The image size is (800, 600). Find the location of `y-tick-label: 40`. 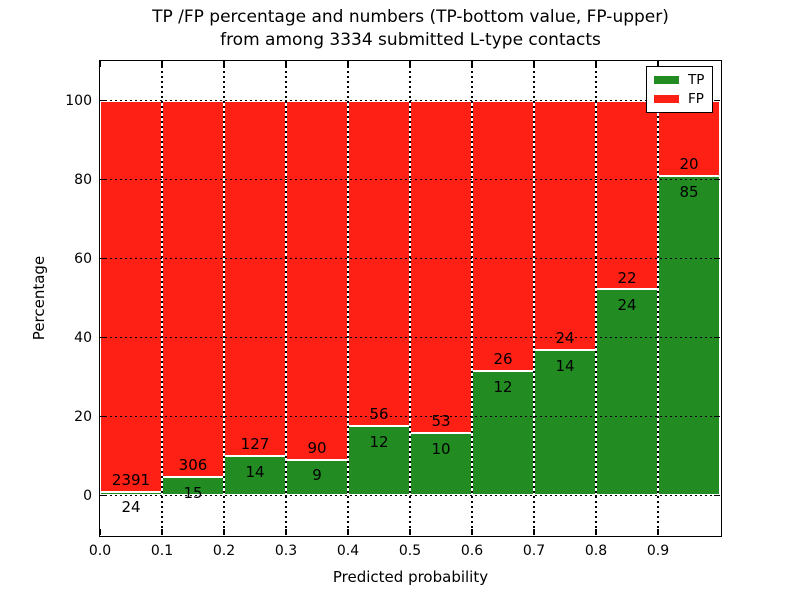

y-tick-label: 40 is located at coordinates (83, 337).